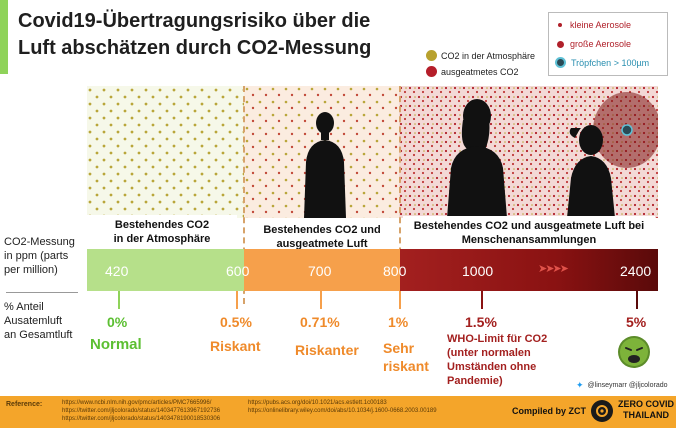 The width and height of the screenshot is (676, 428). What do you see at coordinates (398, 322) in the screenshot?
I see `percent-1: 1%` at bounding box center [398, 322].